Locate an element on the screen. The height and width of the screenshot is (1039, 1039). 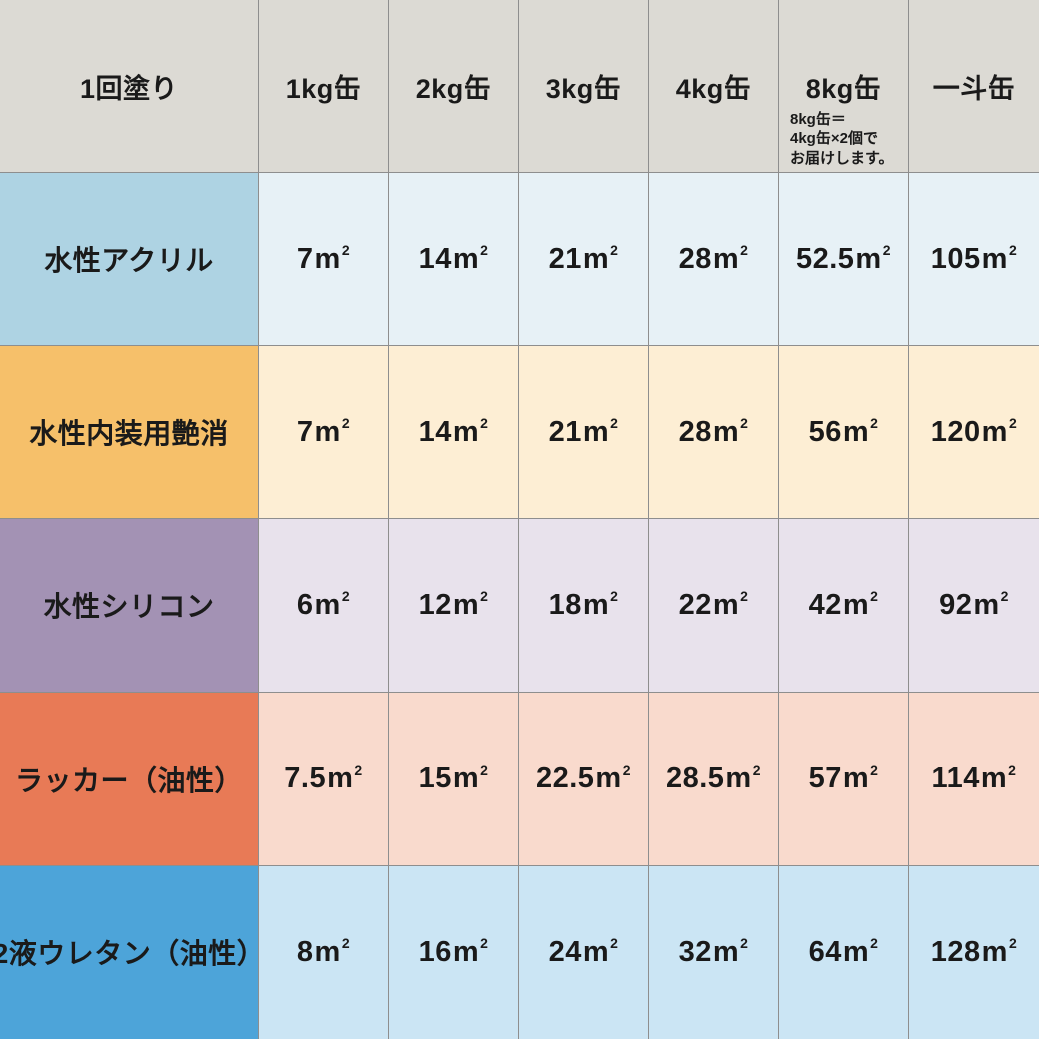
coverage-value: 28.5 is located at coordinates (695, 778).